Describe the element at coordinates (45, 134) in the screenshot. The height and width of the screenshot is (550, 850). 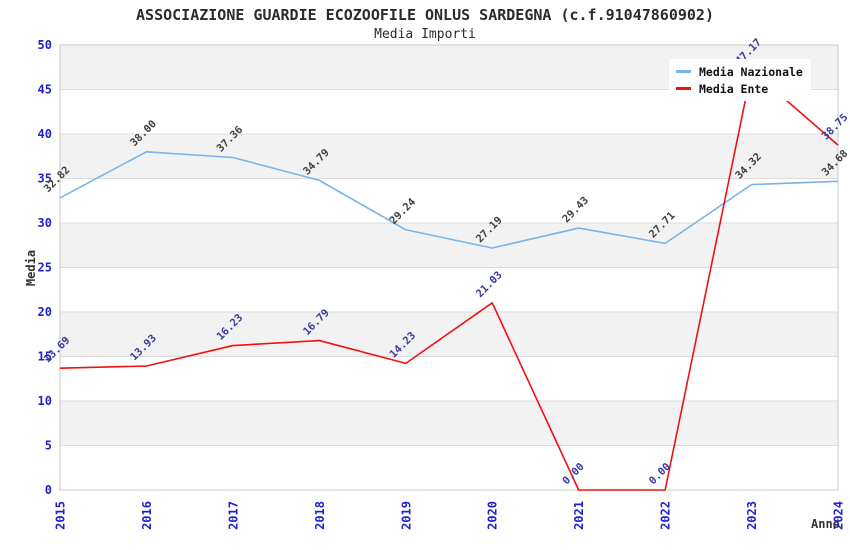
I see `y-tick-label: 40` at that location.